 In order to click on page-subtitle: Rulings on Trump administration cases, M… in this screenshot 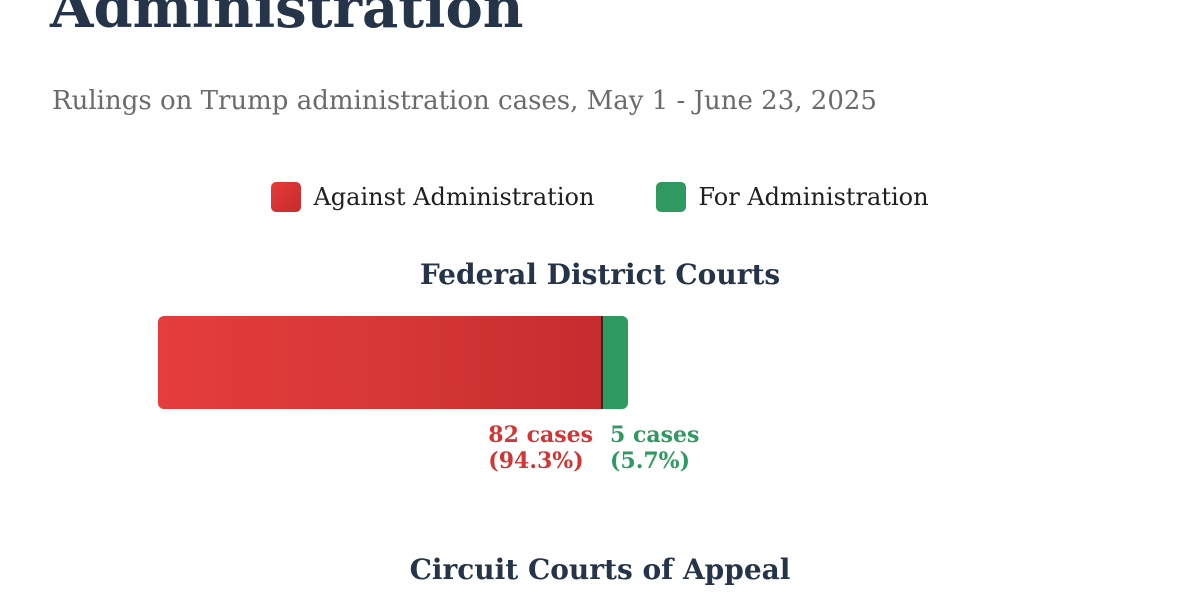, I will do `click(464, 101)`.